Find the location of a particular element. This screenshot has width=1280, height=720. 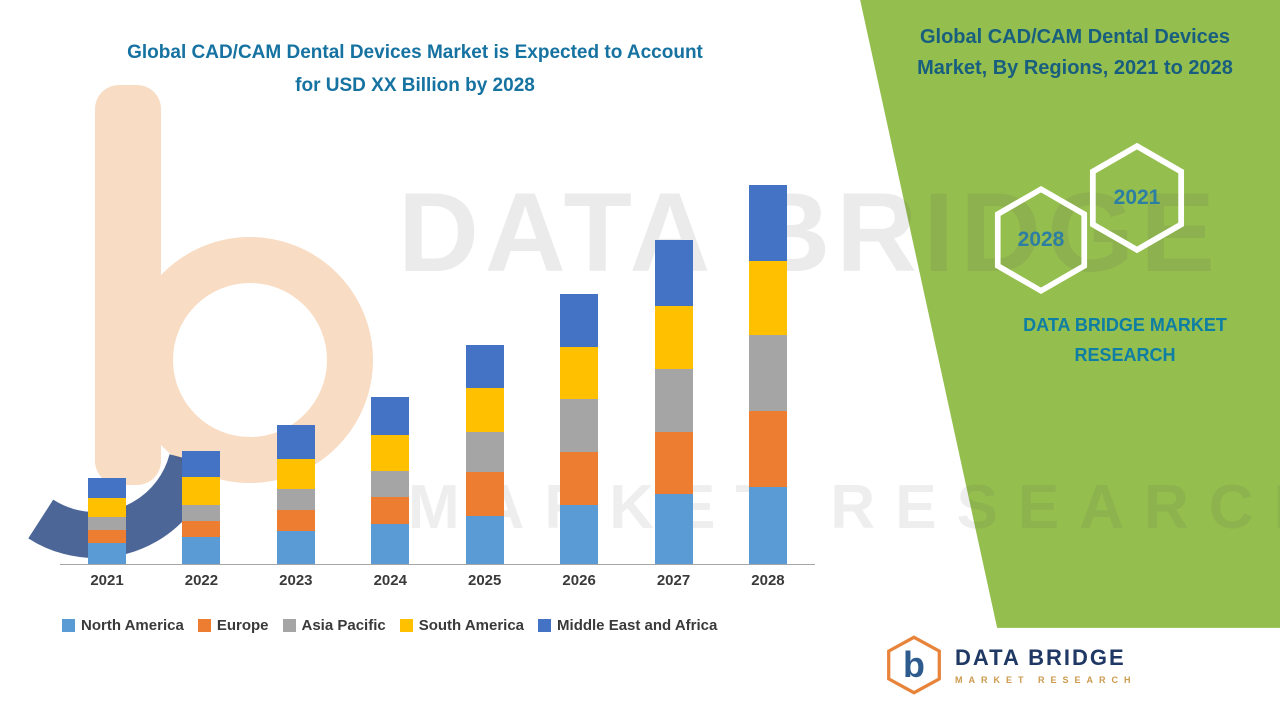

hexagon-2028: 2028 is located at coordinates (1041, 240).